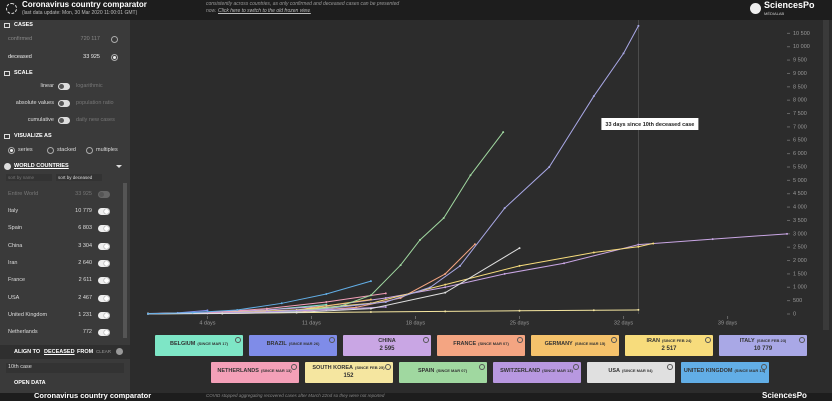  I want to click on country-card: UNITED KINGDOM (SINCE MAR 14), so click(724, 372).